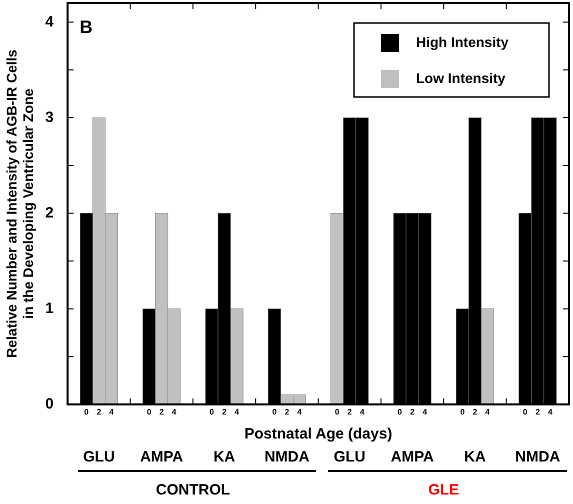 This screenshot has height=504, width=573. Describe the element at coordinates (49, 213) in the screenshot. I see `y-tick-label: 2` at that location.